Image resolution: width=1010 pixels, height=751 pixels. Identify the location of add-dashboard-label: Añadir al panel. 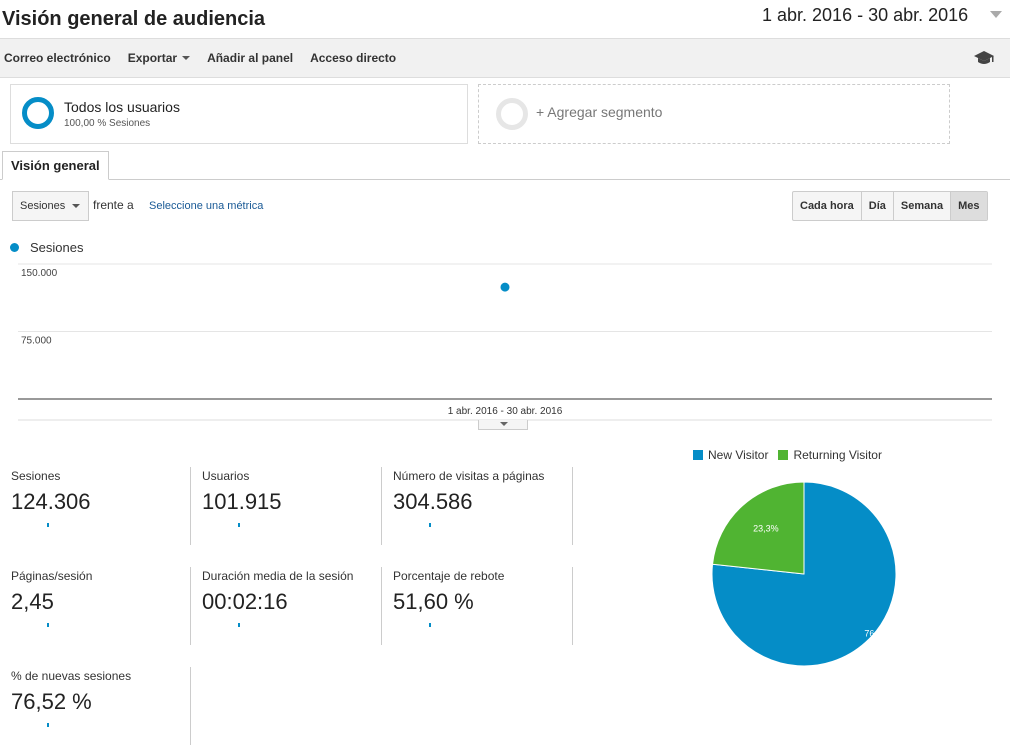
(250, 58).